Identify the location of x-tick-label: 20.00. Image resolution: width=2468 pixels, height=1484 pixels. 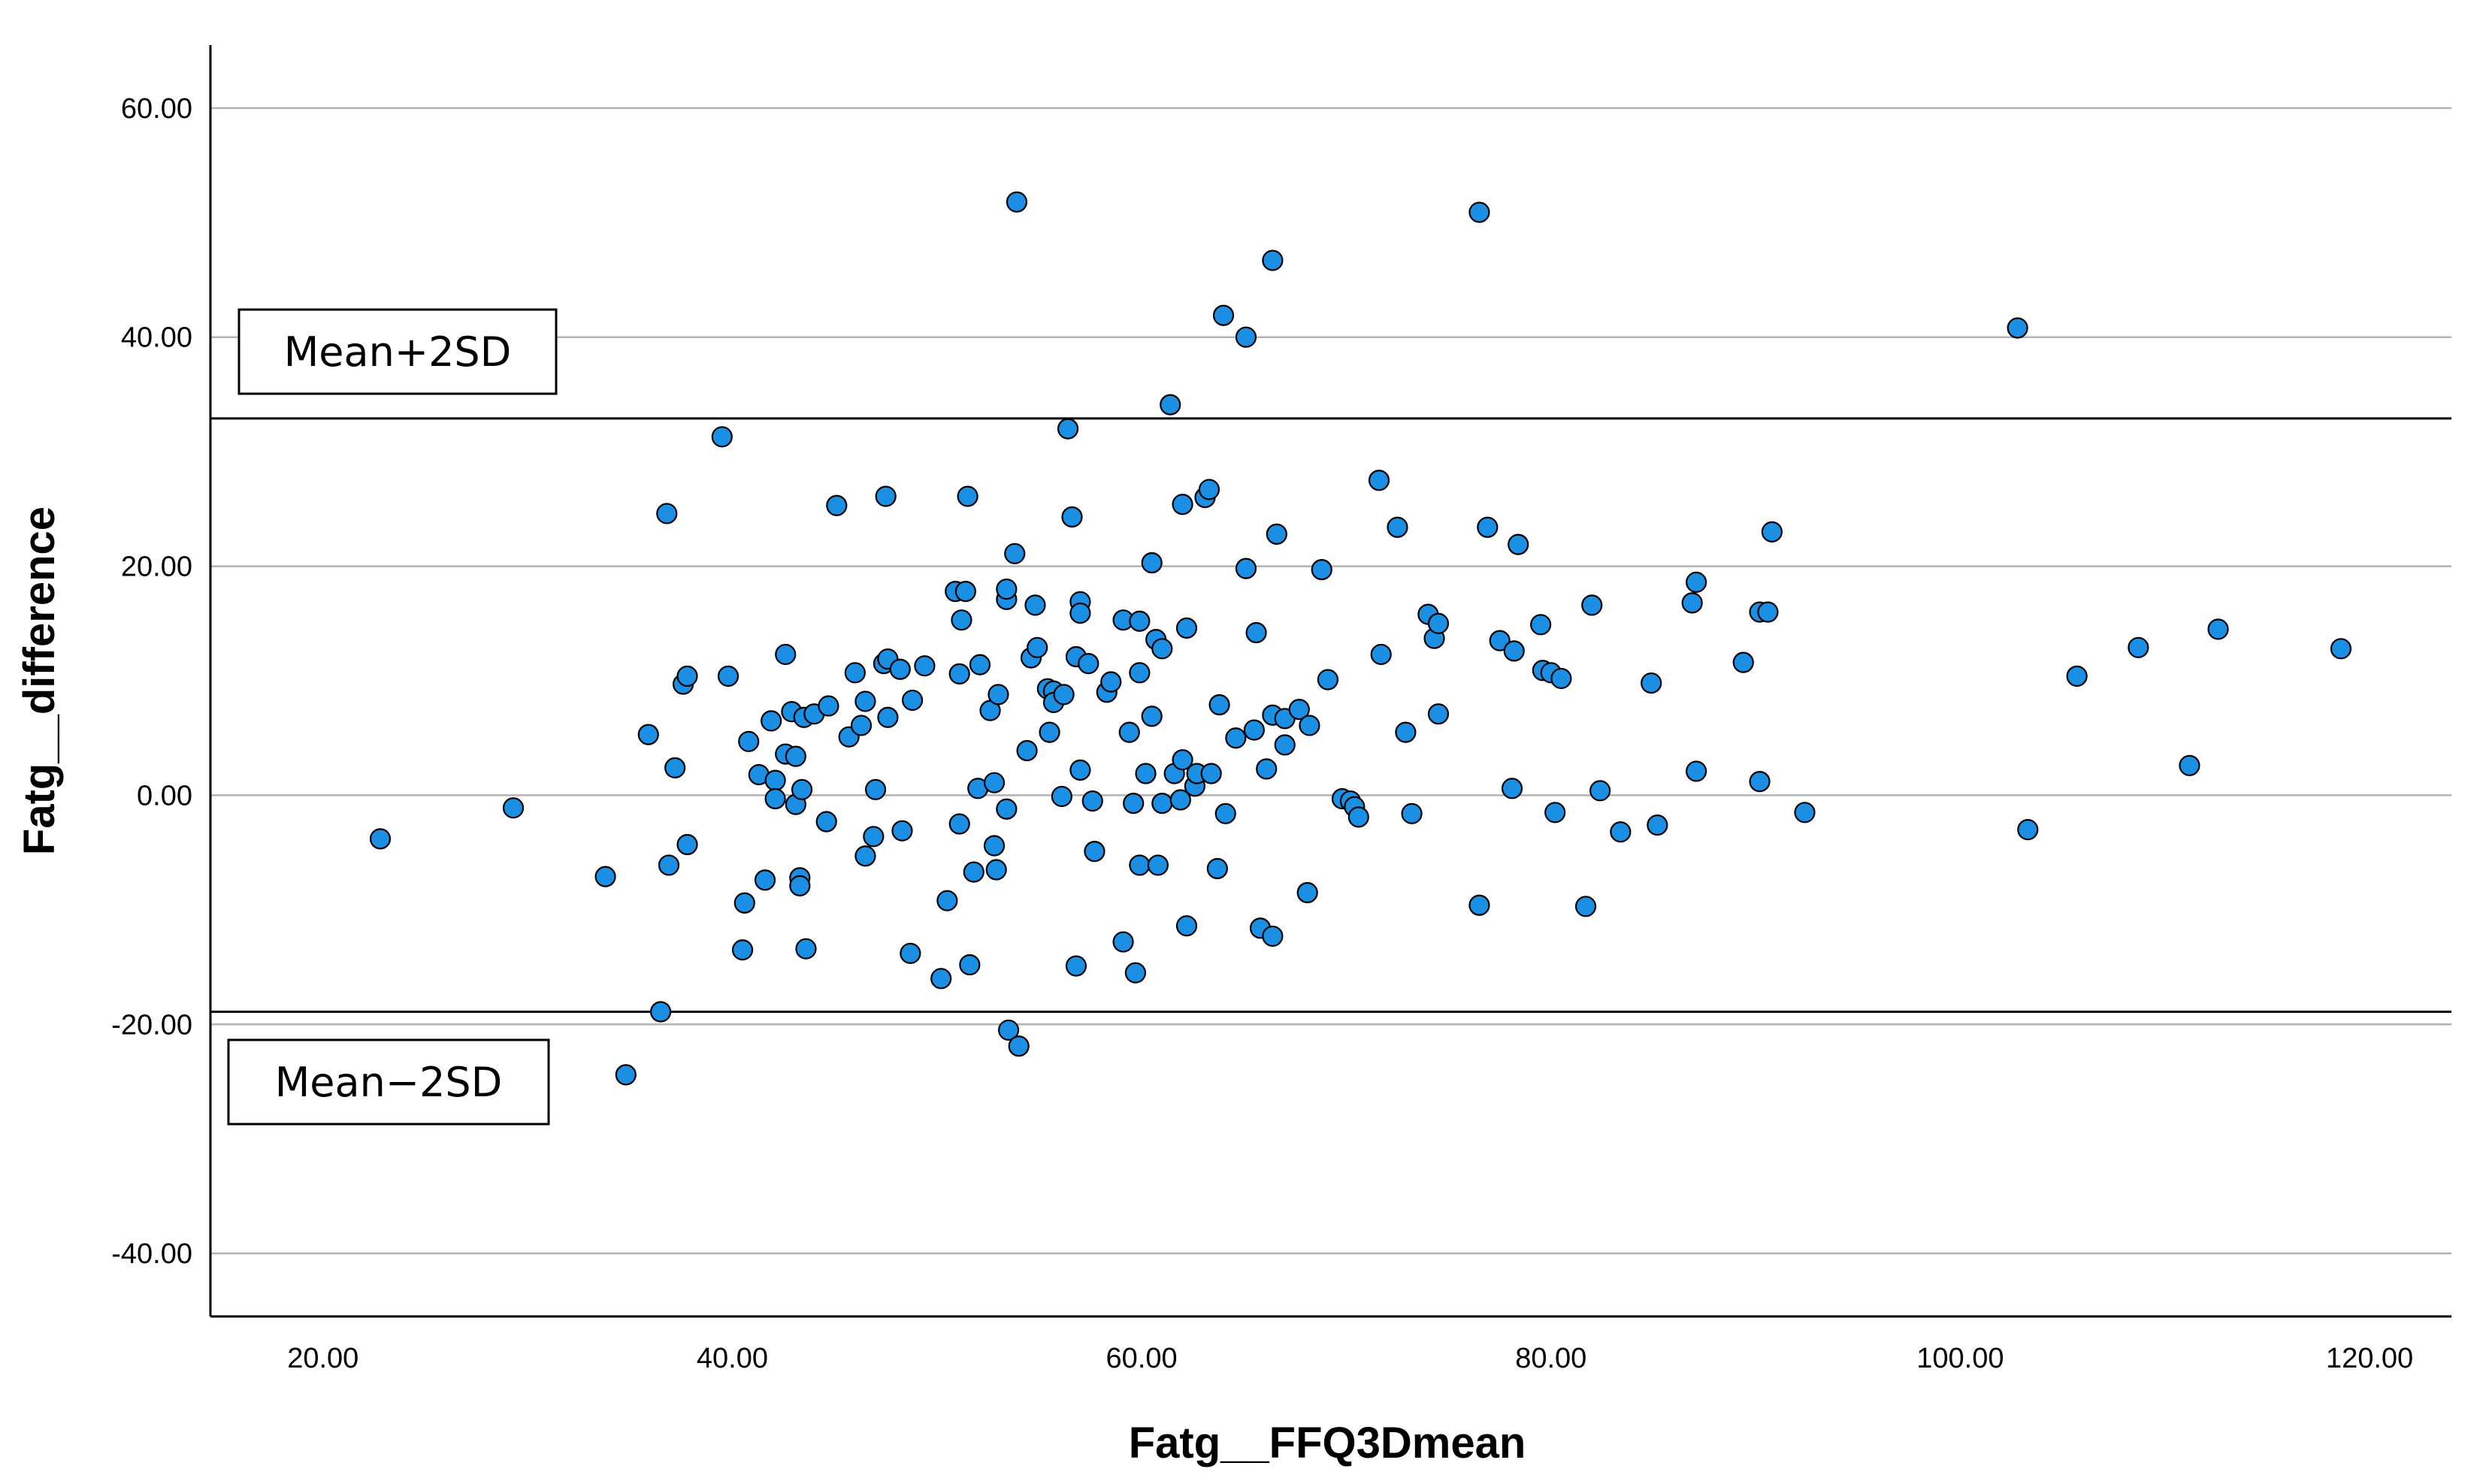
(322, 1359).